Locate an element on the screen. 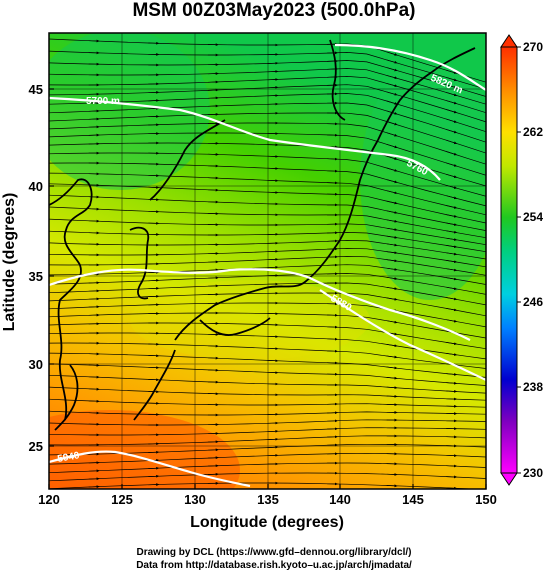 The width and height of the screenshot is (548, 573). x-tick-label: 125 is located at coordinates (122, 499).